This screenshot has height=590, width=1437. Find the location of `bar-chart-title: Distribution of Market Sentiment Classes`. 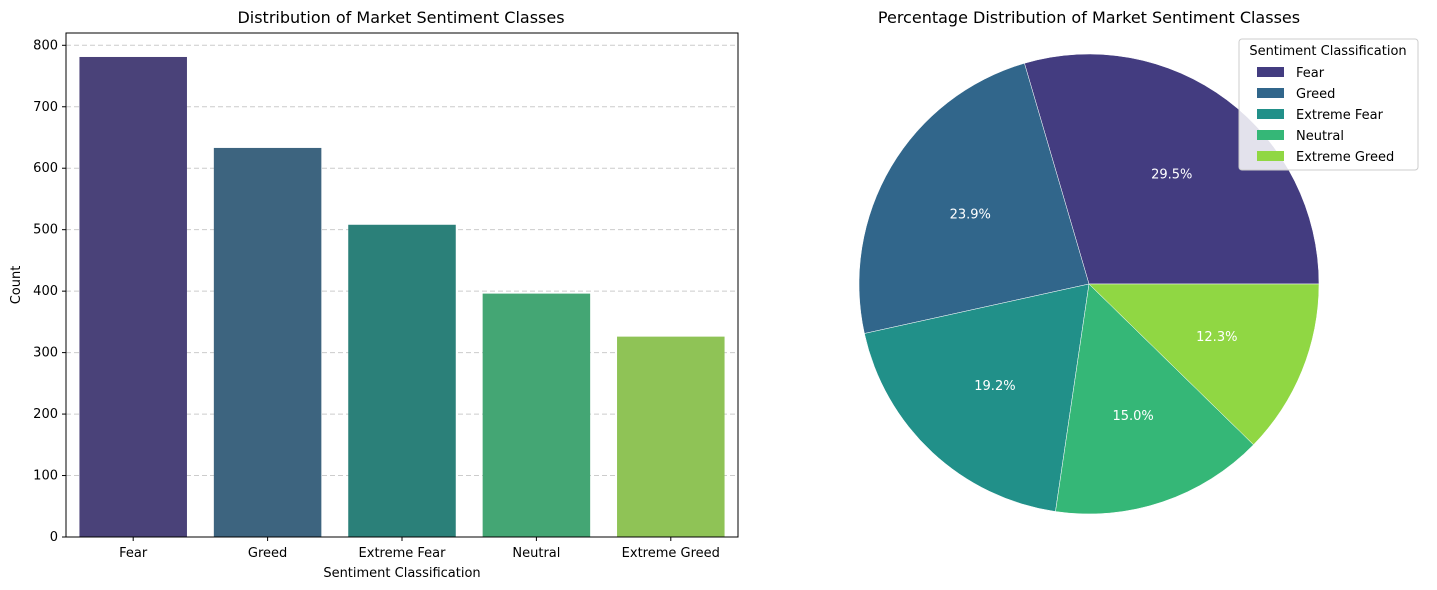

bar-chart-title: Distribution of Market Sentiment Classes is located at coordinates (400, 17).